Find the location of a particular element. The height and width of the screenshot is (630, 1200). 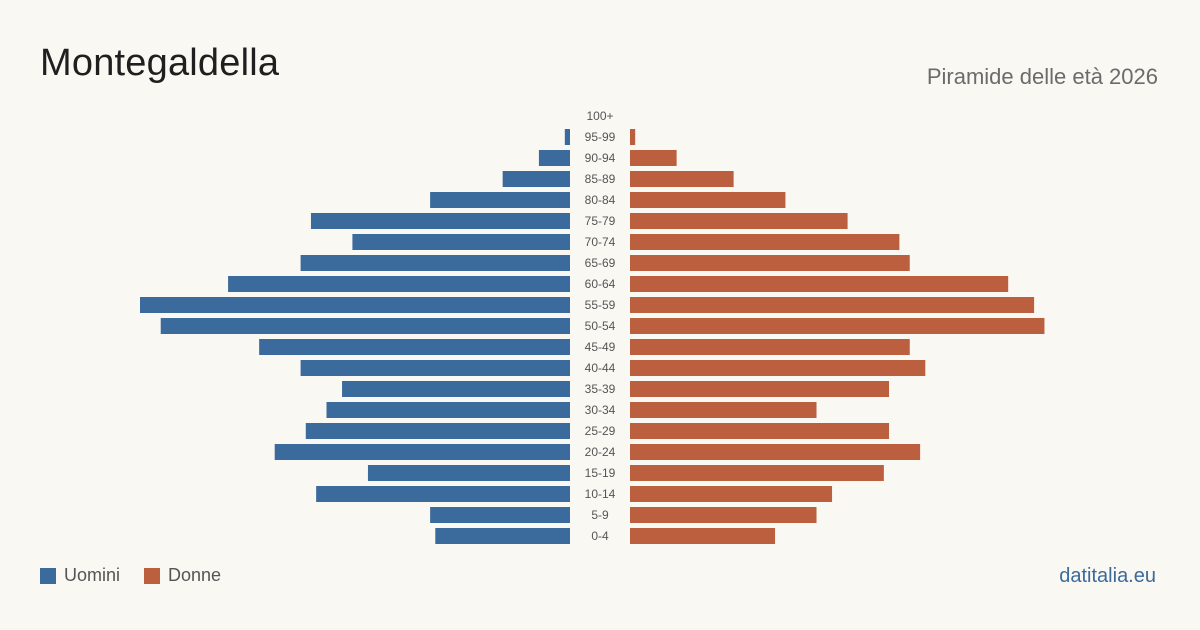

age-label-55-59: 55-59 is located at coordinates (600, 305).